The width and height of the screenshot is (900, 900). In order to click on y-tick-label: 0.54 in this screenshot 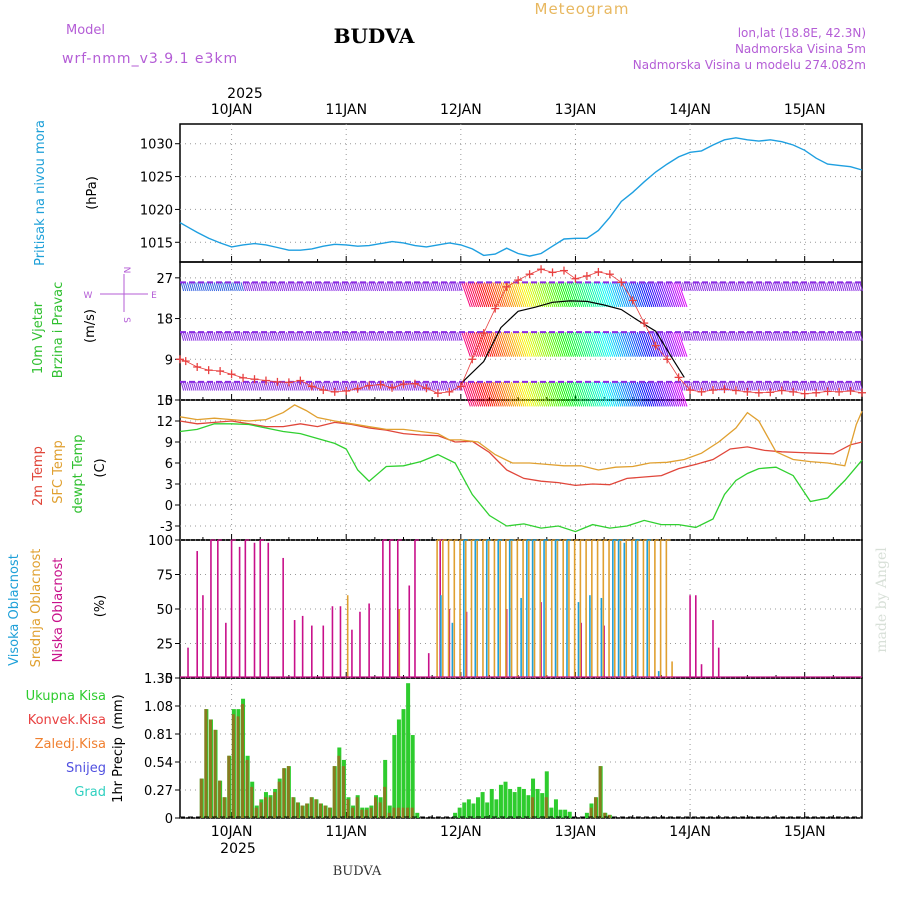, I will do `click(158, 763)`.